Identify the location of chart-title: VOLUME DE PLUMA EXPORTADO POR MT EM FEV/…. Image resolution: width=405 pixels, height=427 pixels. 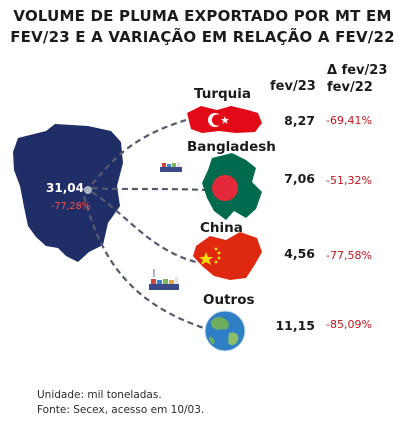
(202, 27).